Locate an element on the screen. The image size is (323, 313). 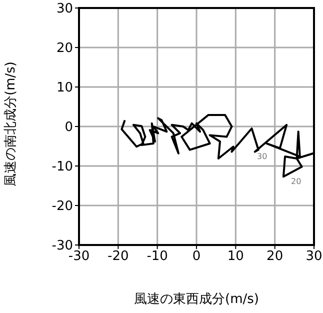
y-tick-label: 10 is located at coordinates (64, 88).